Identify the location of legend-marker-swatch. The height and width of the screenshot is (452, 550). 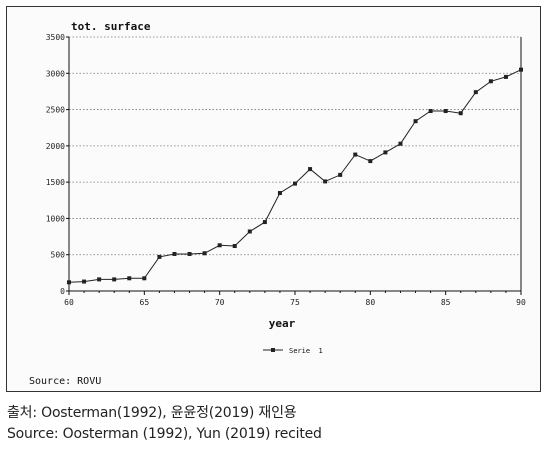
(273, 350).